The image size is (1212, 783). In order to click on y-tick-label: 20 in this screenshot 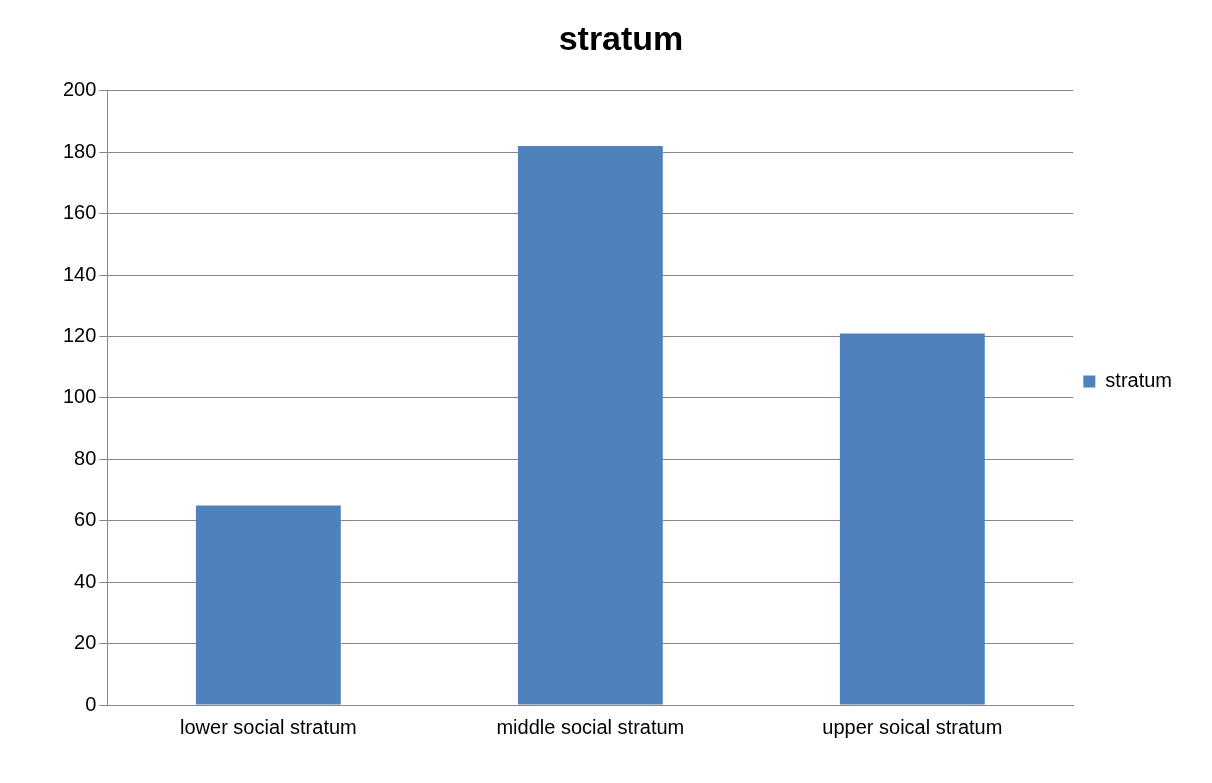, I will do `click(85, 642)`.